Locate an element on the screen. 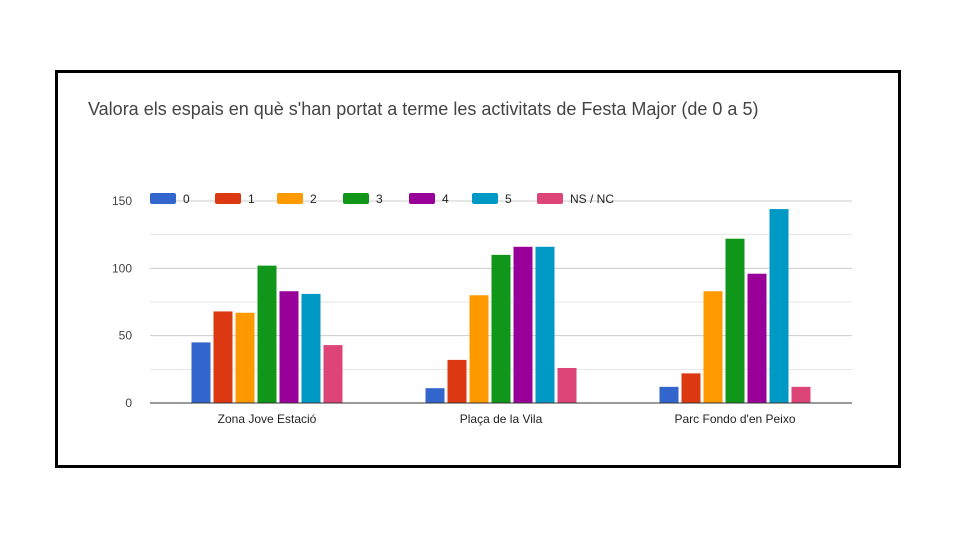  legend-label: NS / NC is located at coordinates (592, 199).